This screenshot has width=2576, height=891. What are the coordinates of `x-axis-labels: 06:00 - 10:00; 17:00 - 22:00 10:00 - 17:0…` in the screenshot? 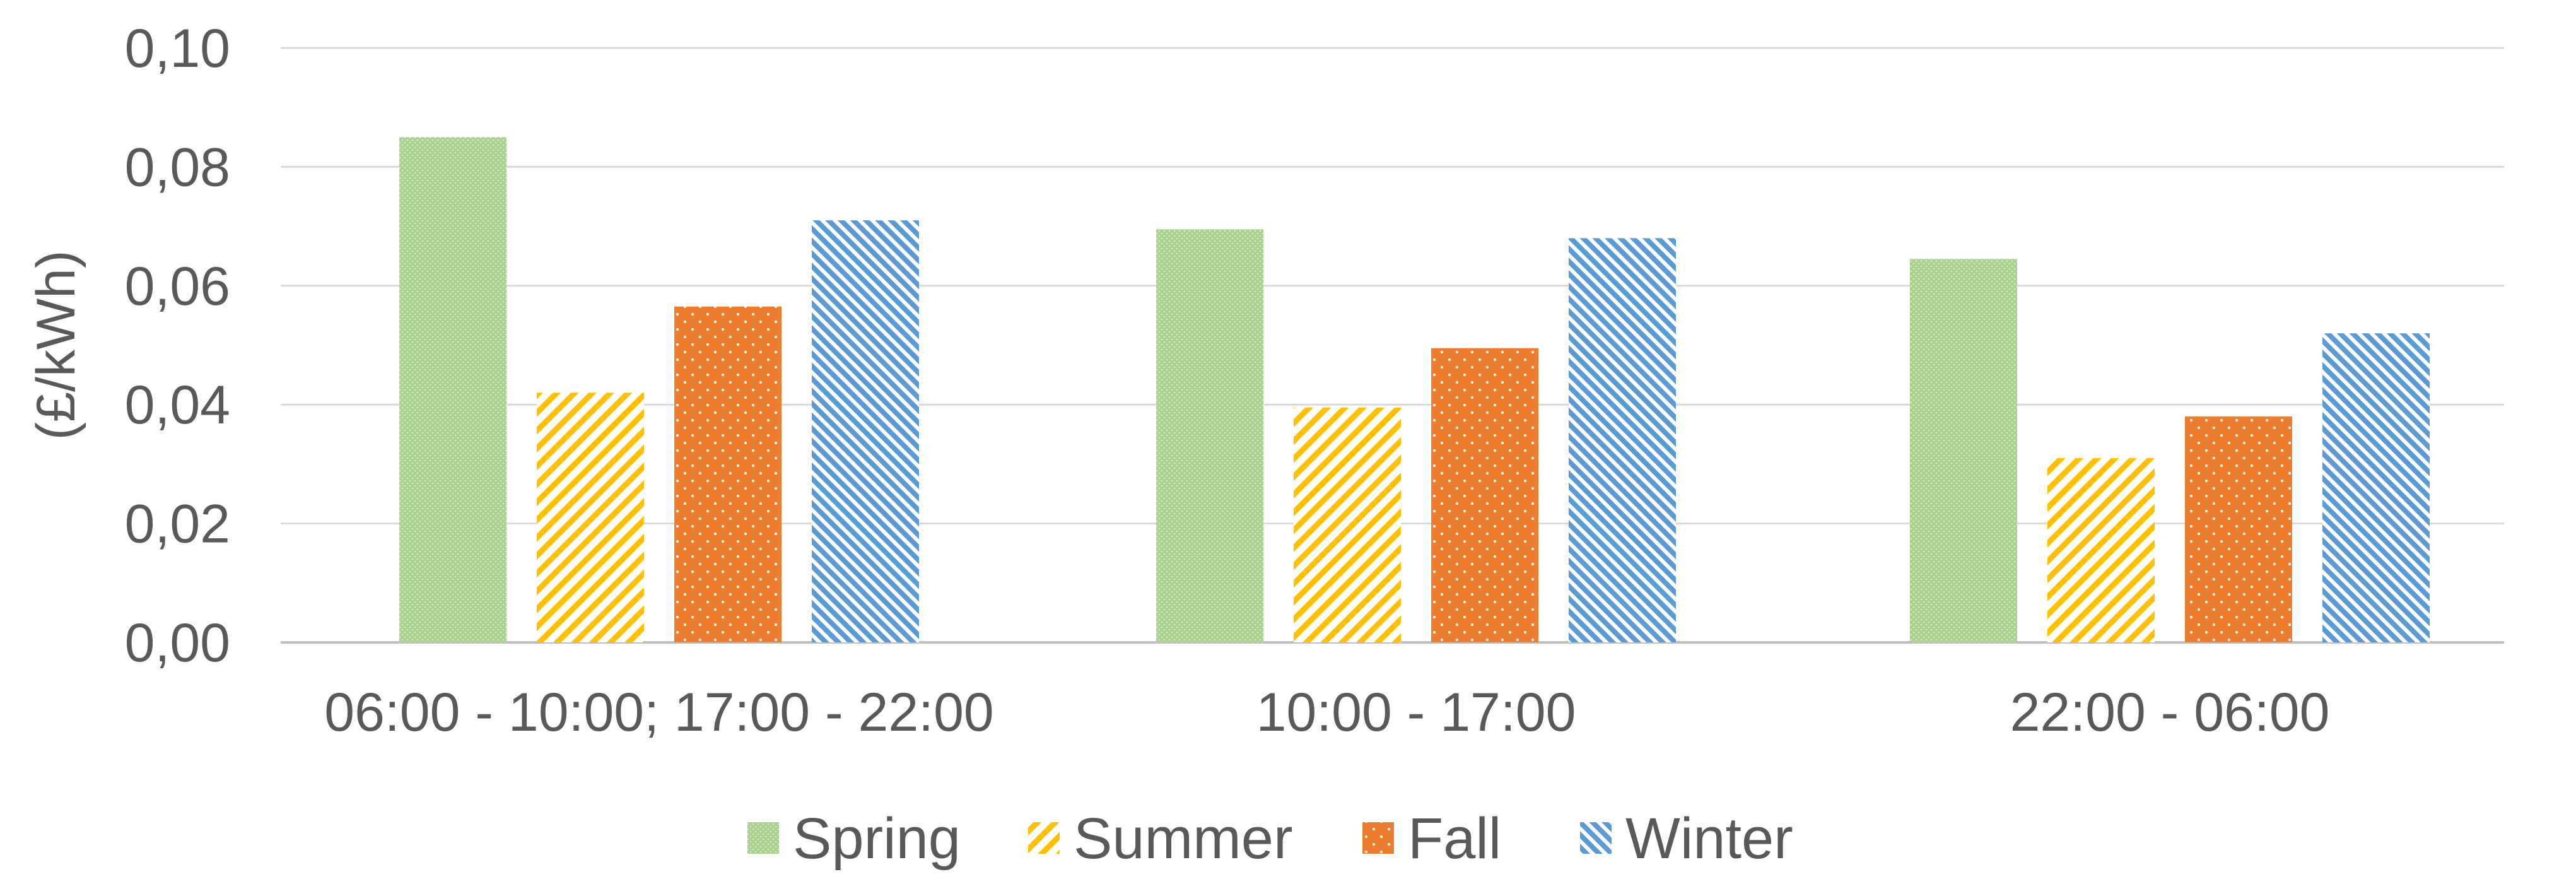 It's located at (1326, 712).